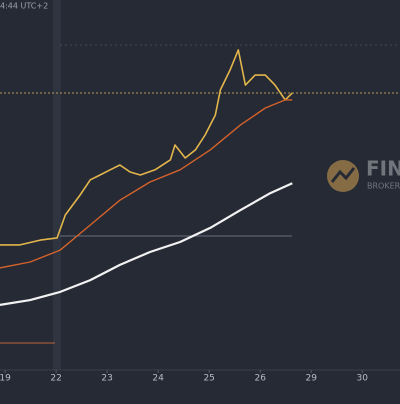 The height and width of the screenshot is (404, 400). I want to click on x-tick-label: 23, so click(106, 379).